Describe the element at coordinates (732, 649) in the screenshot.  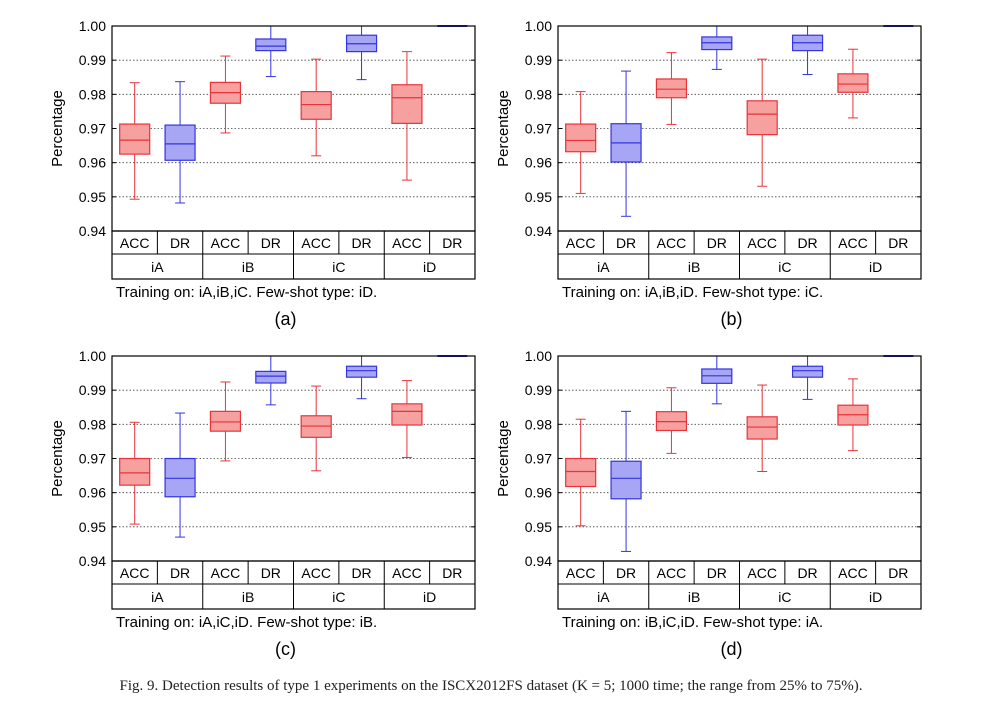
I see `panel-label: (d)` at that location.